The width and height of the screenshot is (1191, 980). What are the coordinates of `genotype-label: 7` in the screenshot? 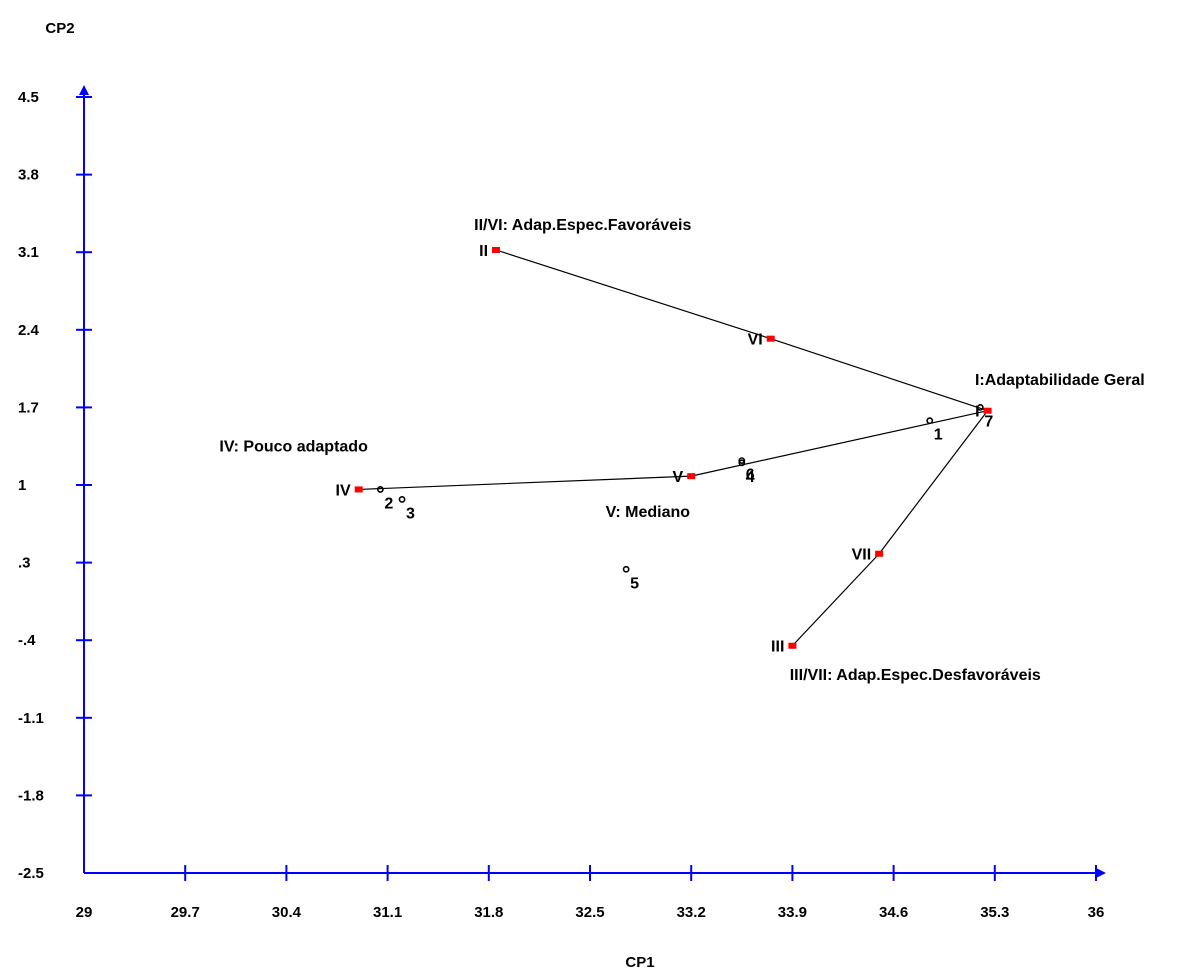 It's located at (988, 421).